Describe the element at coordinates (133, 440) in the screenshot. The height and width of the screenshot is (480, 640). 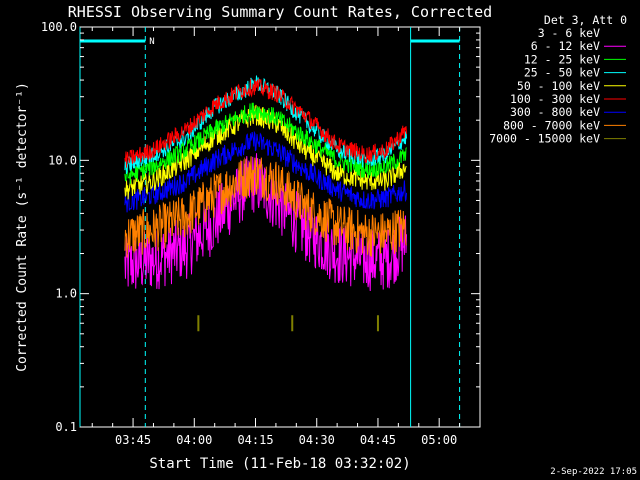
I see `x-tick-label: 03:45` at that location.